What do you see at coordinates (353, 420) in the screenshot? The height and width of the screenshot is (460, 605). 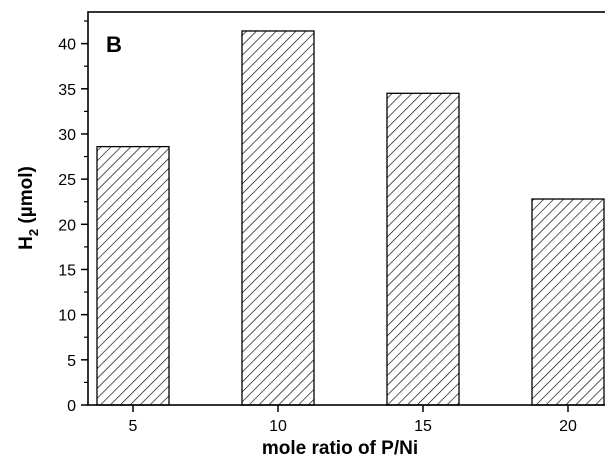 I see `x-axis: 5 10 15 20` at bounding box center [353, 420].